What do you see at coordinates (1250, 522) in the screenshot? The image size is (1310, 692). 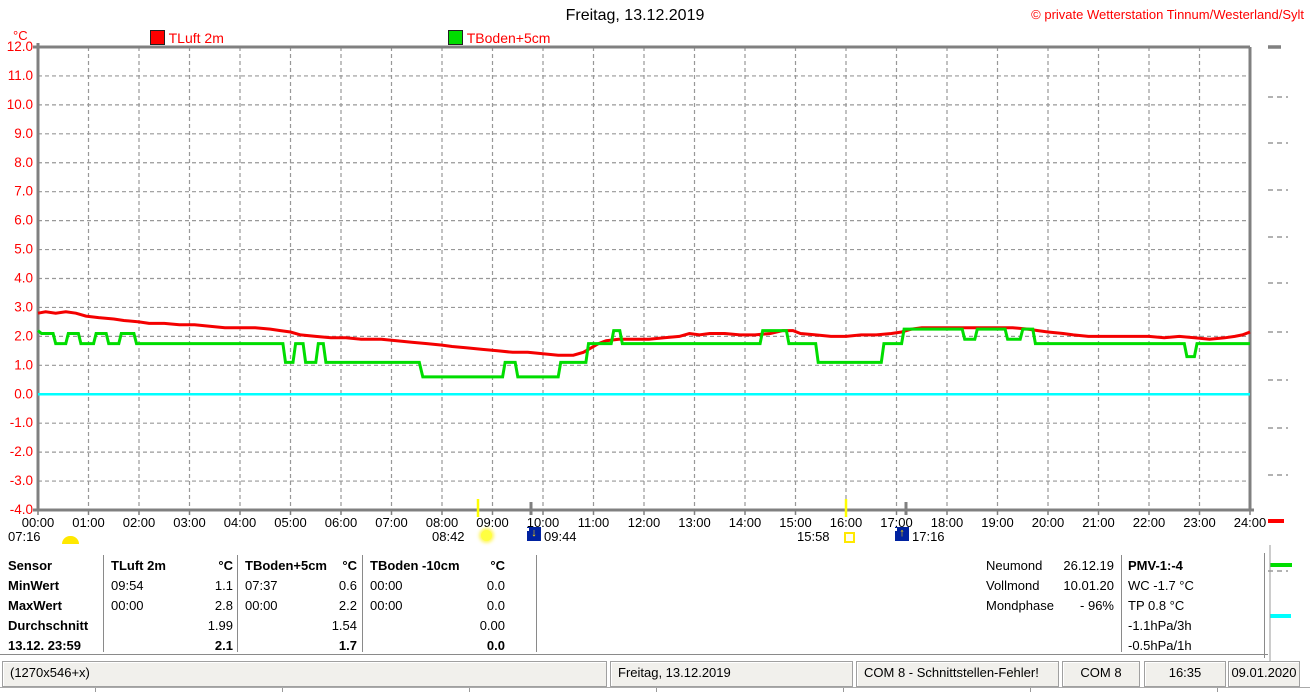 I see `svg-text: 24:00` at bounding box center [1250, 522].